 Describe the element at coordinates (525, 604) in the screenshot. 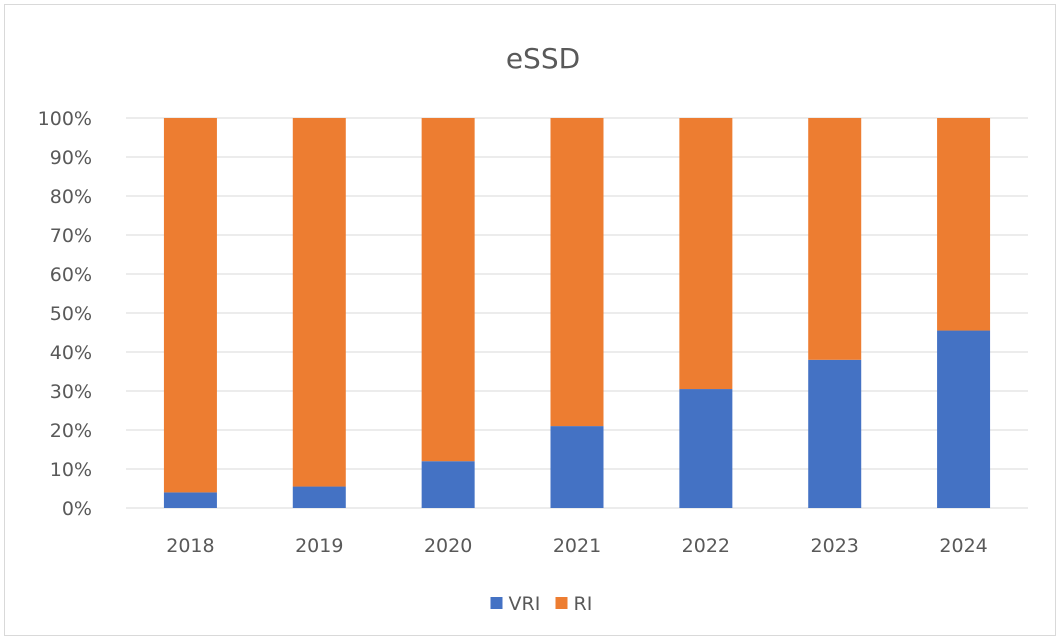

I see `legend-label-vri: VRI` at that location.